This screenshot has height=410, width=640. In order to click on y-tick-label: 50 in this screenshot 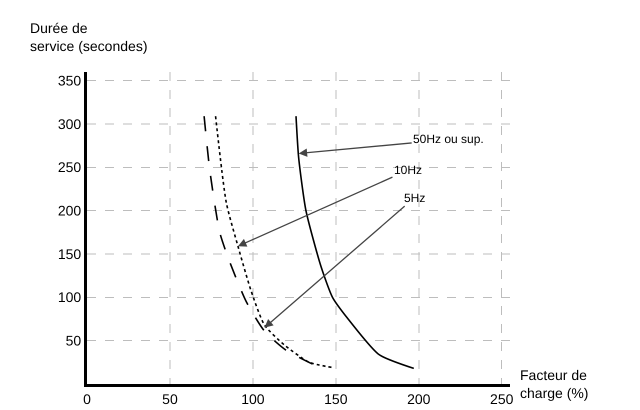, I will do `click(74, 340)`.